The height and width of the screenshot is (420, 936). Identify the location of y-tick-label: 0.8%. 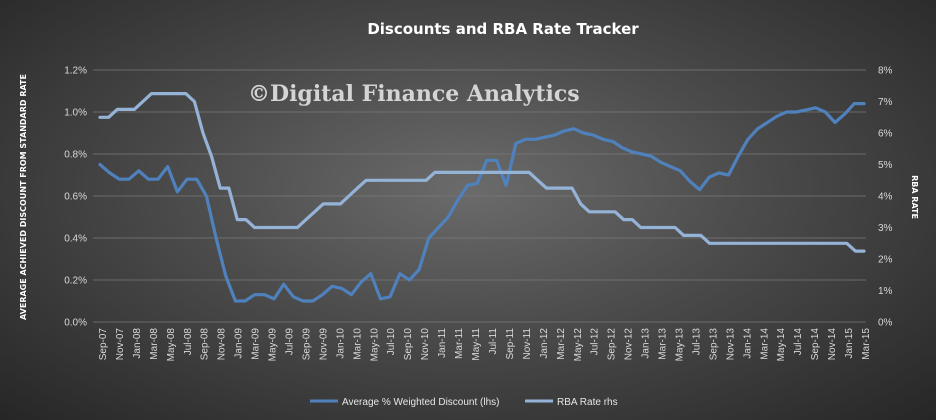
(75, 155).